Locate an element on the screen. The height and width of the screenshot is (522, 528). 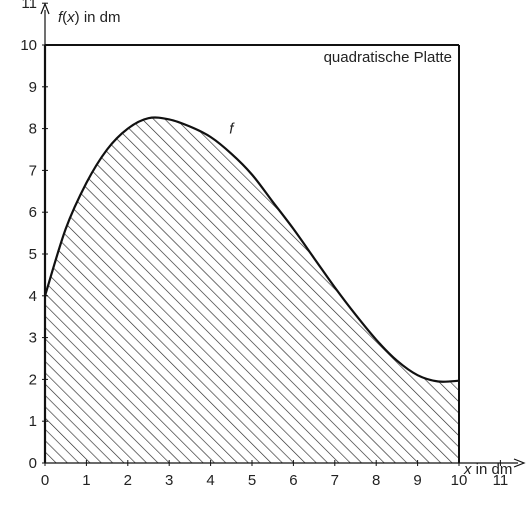
x-tick-label: 8 is located at coordinates (376, 480).